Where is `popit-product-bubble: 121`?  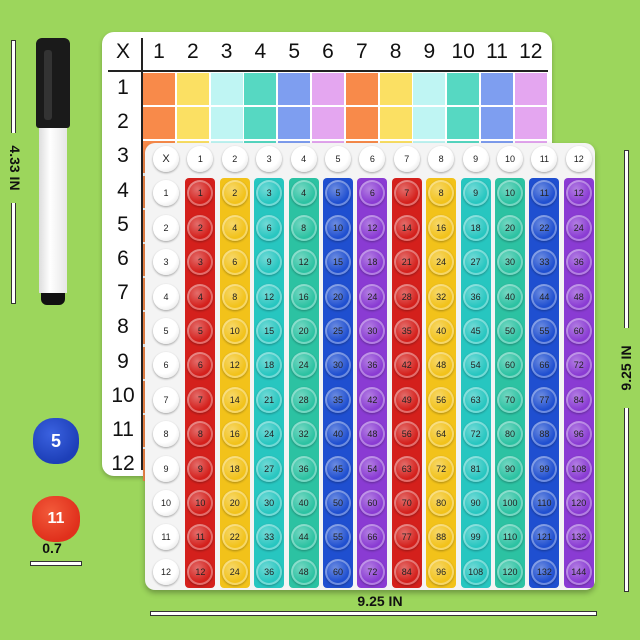
popit-product-bubble: 121 is located at coordinates (544, 537).